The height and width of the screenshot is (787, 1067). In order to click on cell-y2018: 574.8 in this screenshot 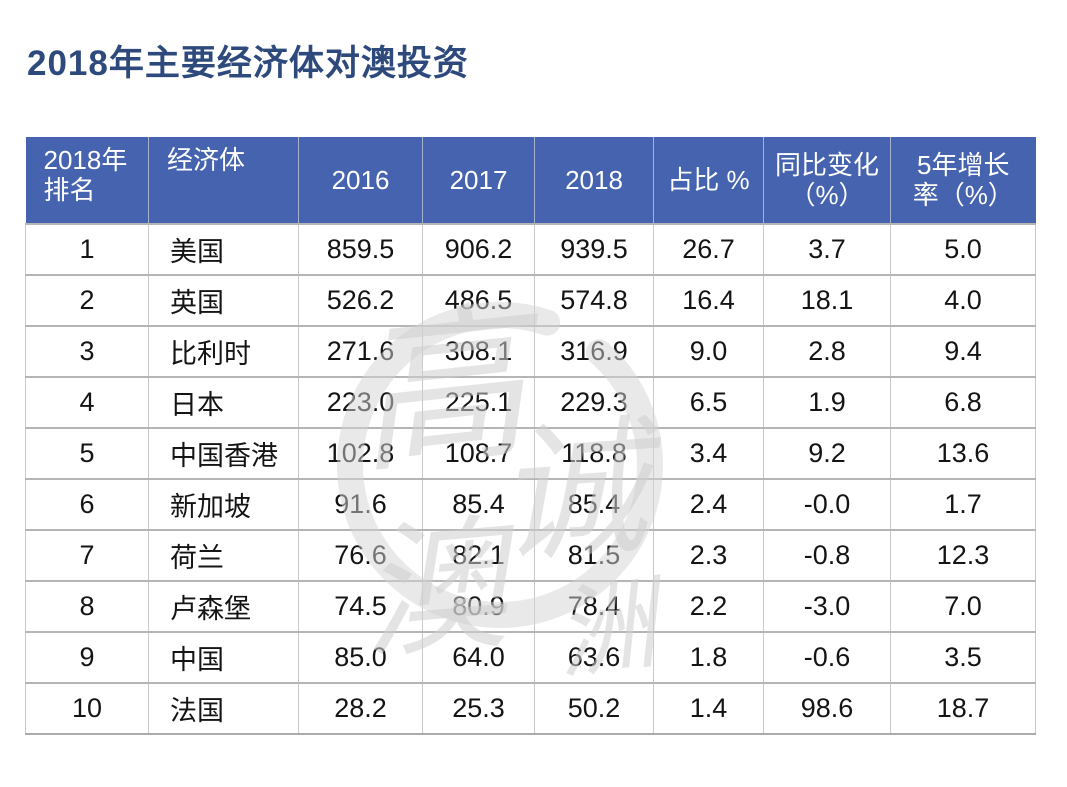, I will do `click(594, 300)`.